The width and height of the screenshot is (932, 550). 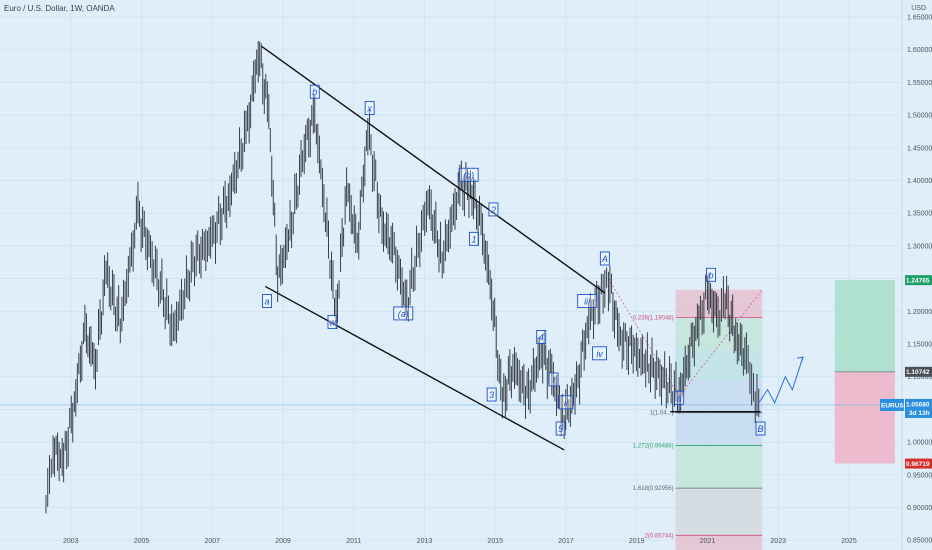 What do you see at coordinates (493, 210) in the screenshot?
I see `wave-label-text: 2` at bounding box center [493, 210].